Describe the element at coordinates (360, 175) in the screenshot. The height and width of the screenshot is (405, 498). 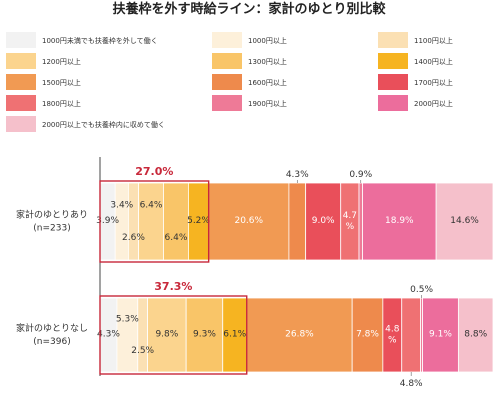
I see `data-label: 0.9%` at that location.